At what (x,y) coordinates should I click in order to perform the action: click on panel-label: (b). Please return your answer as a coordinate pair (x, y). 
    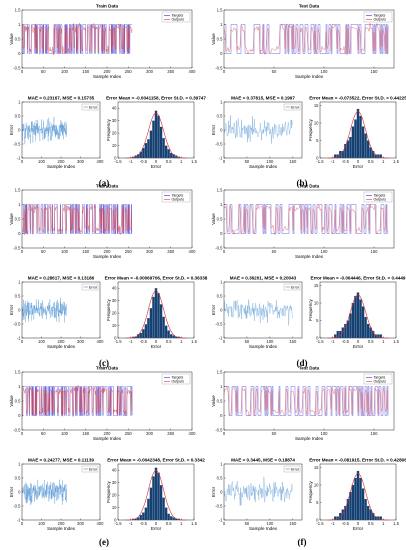
    Looking at the image, I should click on (302, 183).